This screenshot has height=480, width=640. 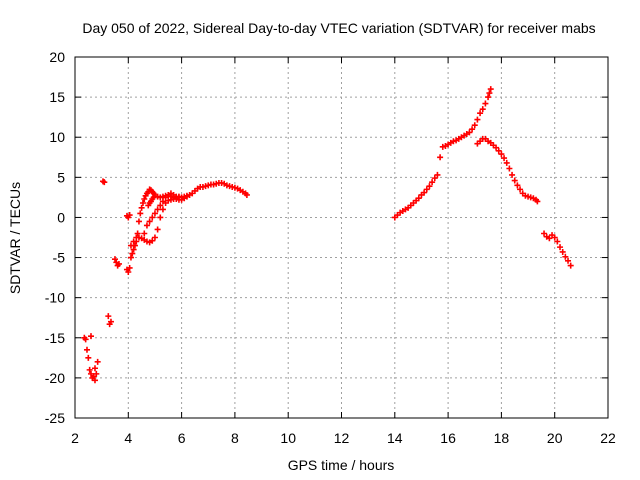 What do you see at coordinates (75, 438) in the screenshot?
I see `x-tick-label: 2` at bounding box center [75, 438].